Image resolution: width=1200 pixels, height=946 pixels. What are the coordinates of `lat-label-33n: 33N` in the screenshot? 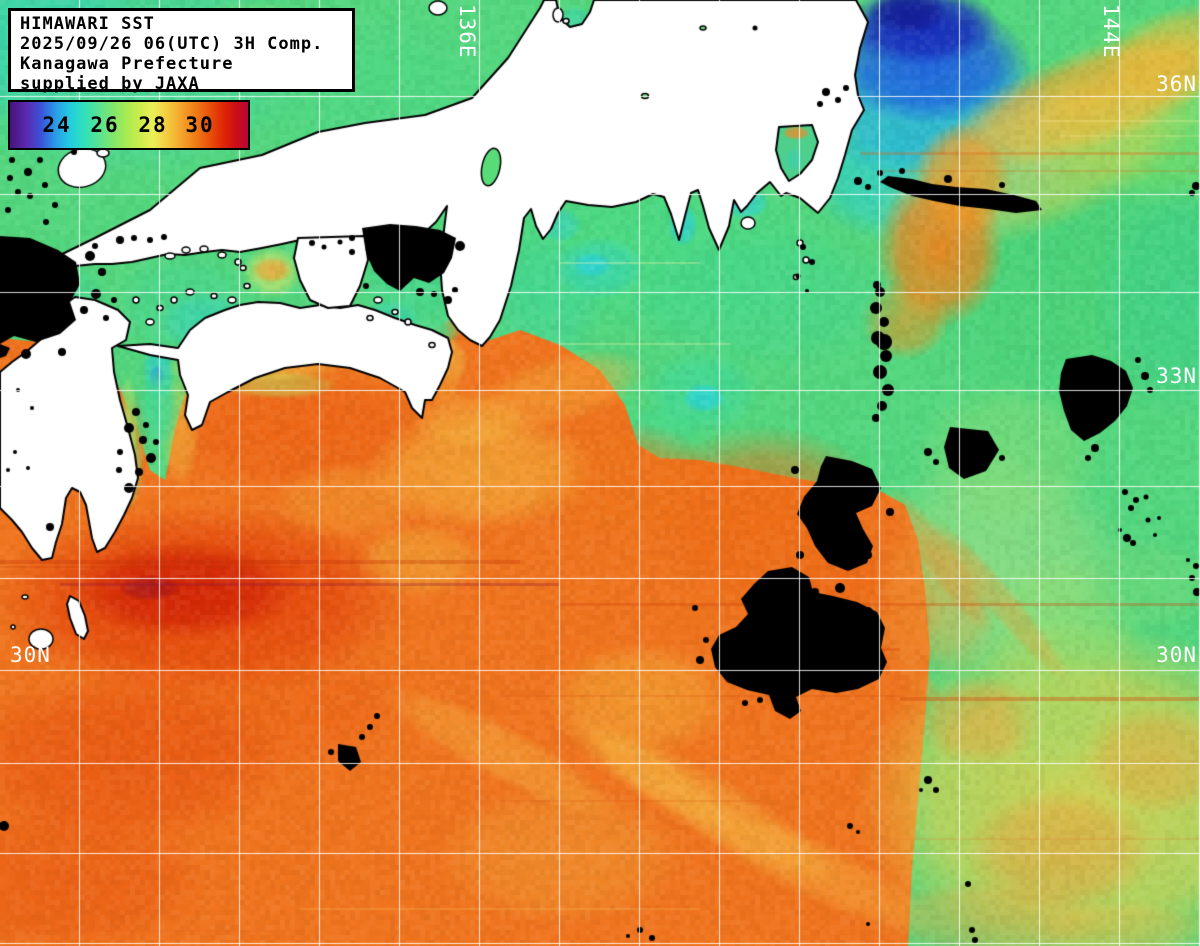 It's located at (1176, 376).